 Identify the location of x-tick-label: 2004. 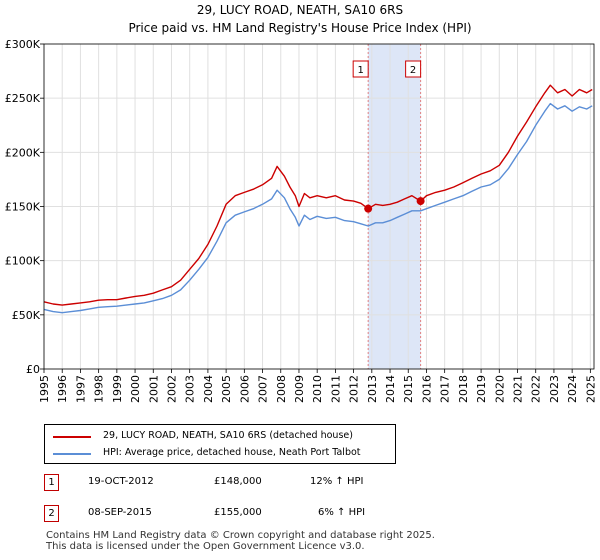
(208, 389).